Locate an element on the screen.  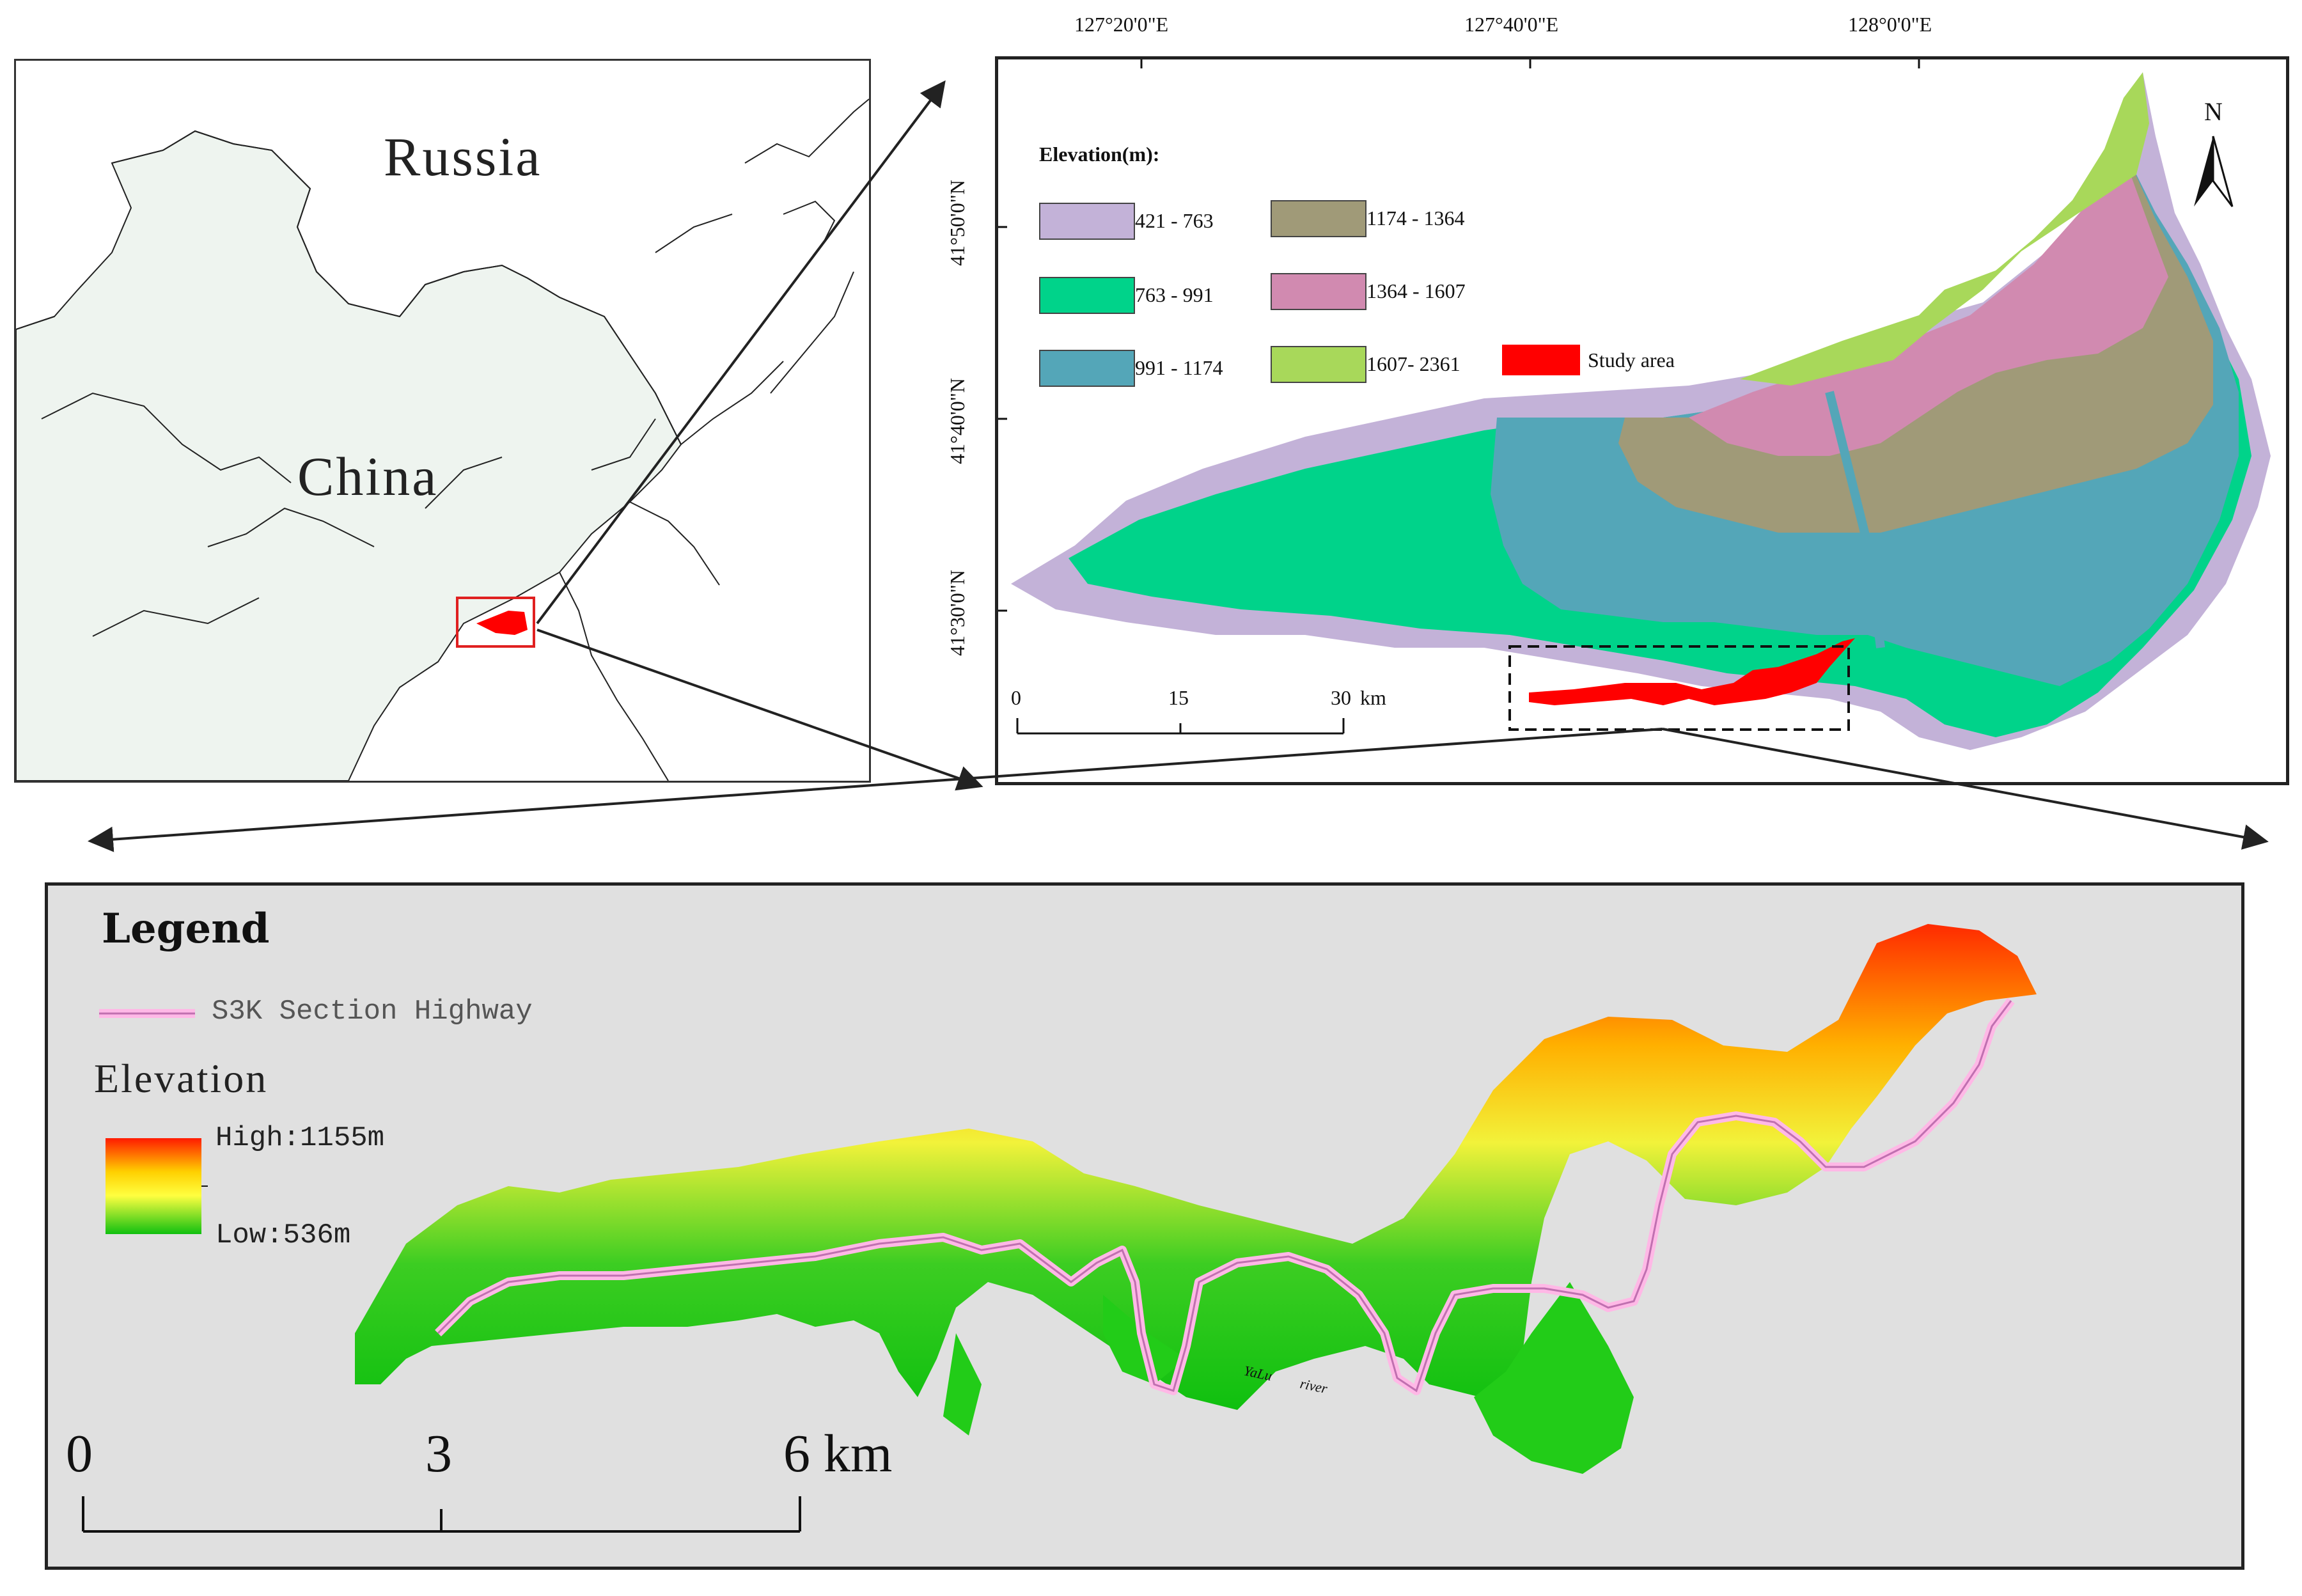
regional-scale-tick-30: 30 is located at coordinates (1341, 697).